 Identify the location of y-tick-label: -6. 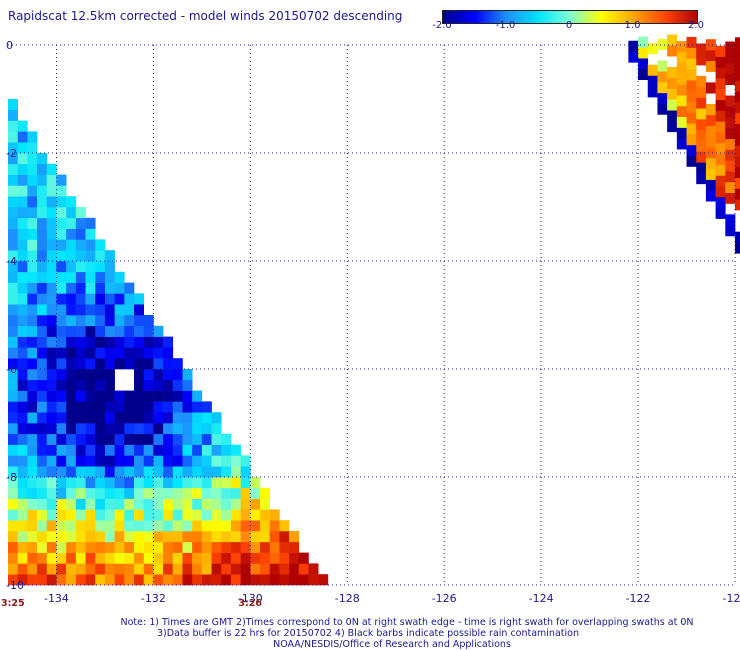
(11, 369).